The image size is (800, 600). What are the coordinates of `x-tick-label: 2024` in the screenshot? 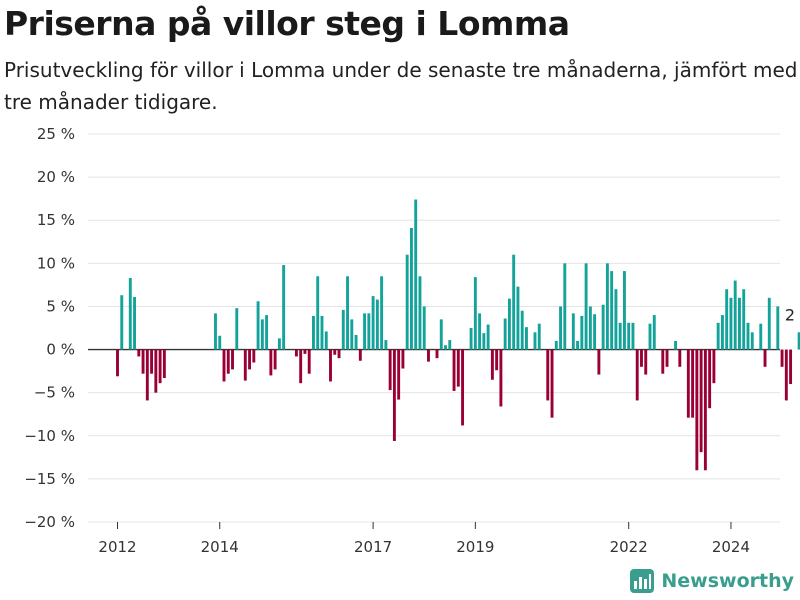 It's located at (731, 547).